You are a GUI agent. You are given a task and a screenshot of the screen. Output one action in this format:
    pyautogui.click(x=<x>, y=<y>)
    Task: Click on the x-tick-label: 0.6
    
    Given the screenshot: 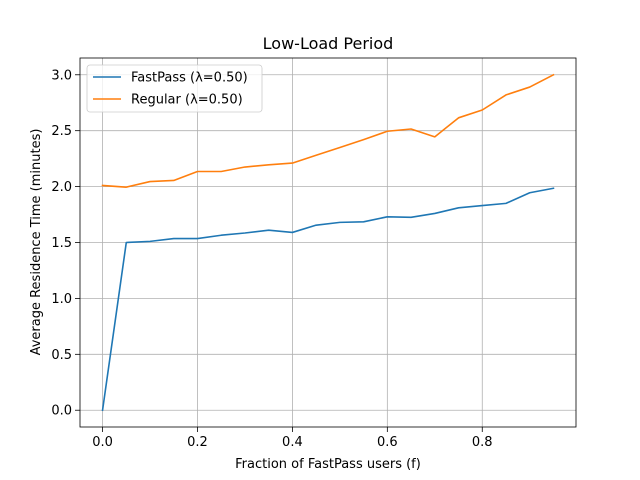 What is the action you would take?
    pyautogui.click(x=387, y=442)
    